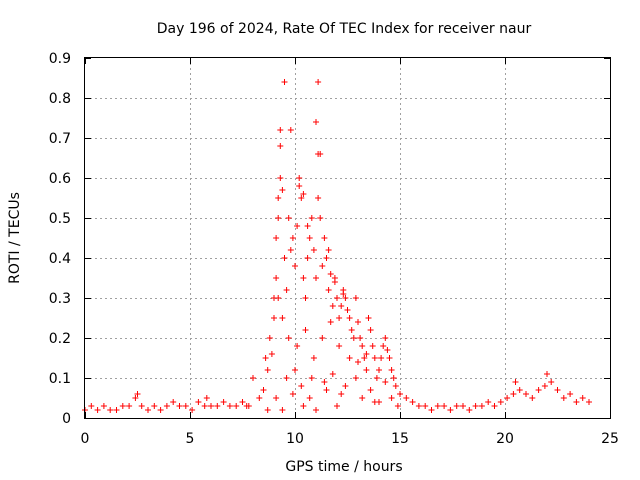  What do you see at coordinates (60, 99) in the screenshot?
I see `y-tick-label: 0.8` at bounding box center [60, 99].